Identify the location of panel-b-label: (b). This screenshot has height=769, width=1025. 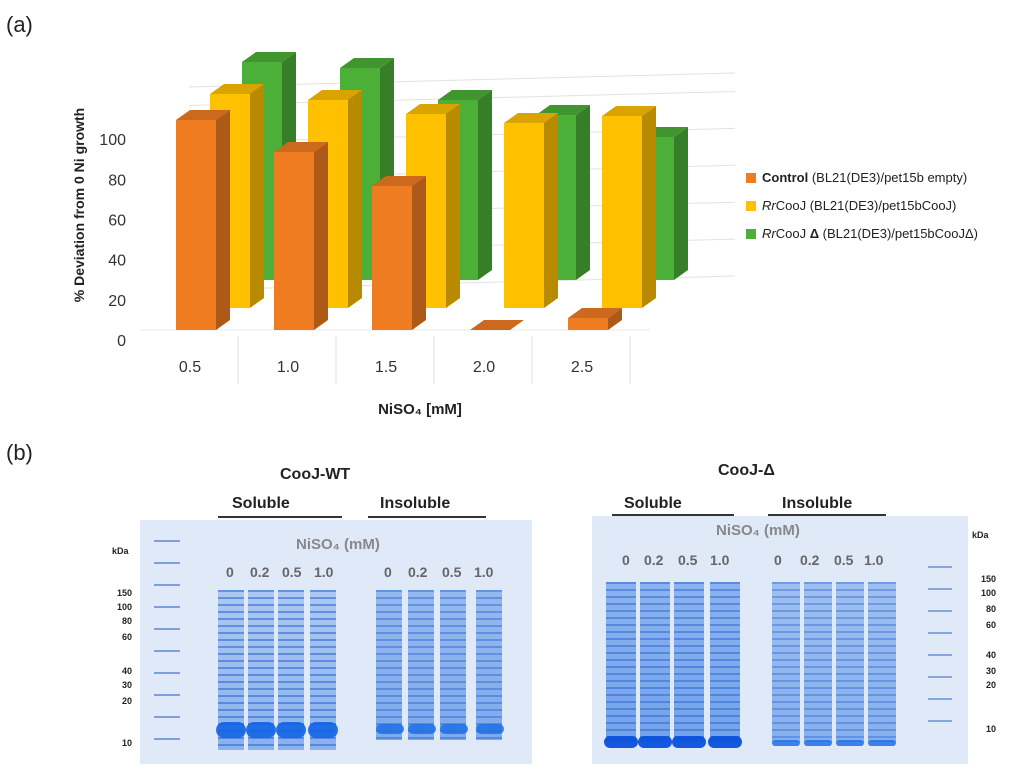
(19, 452).